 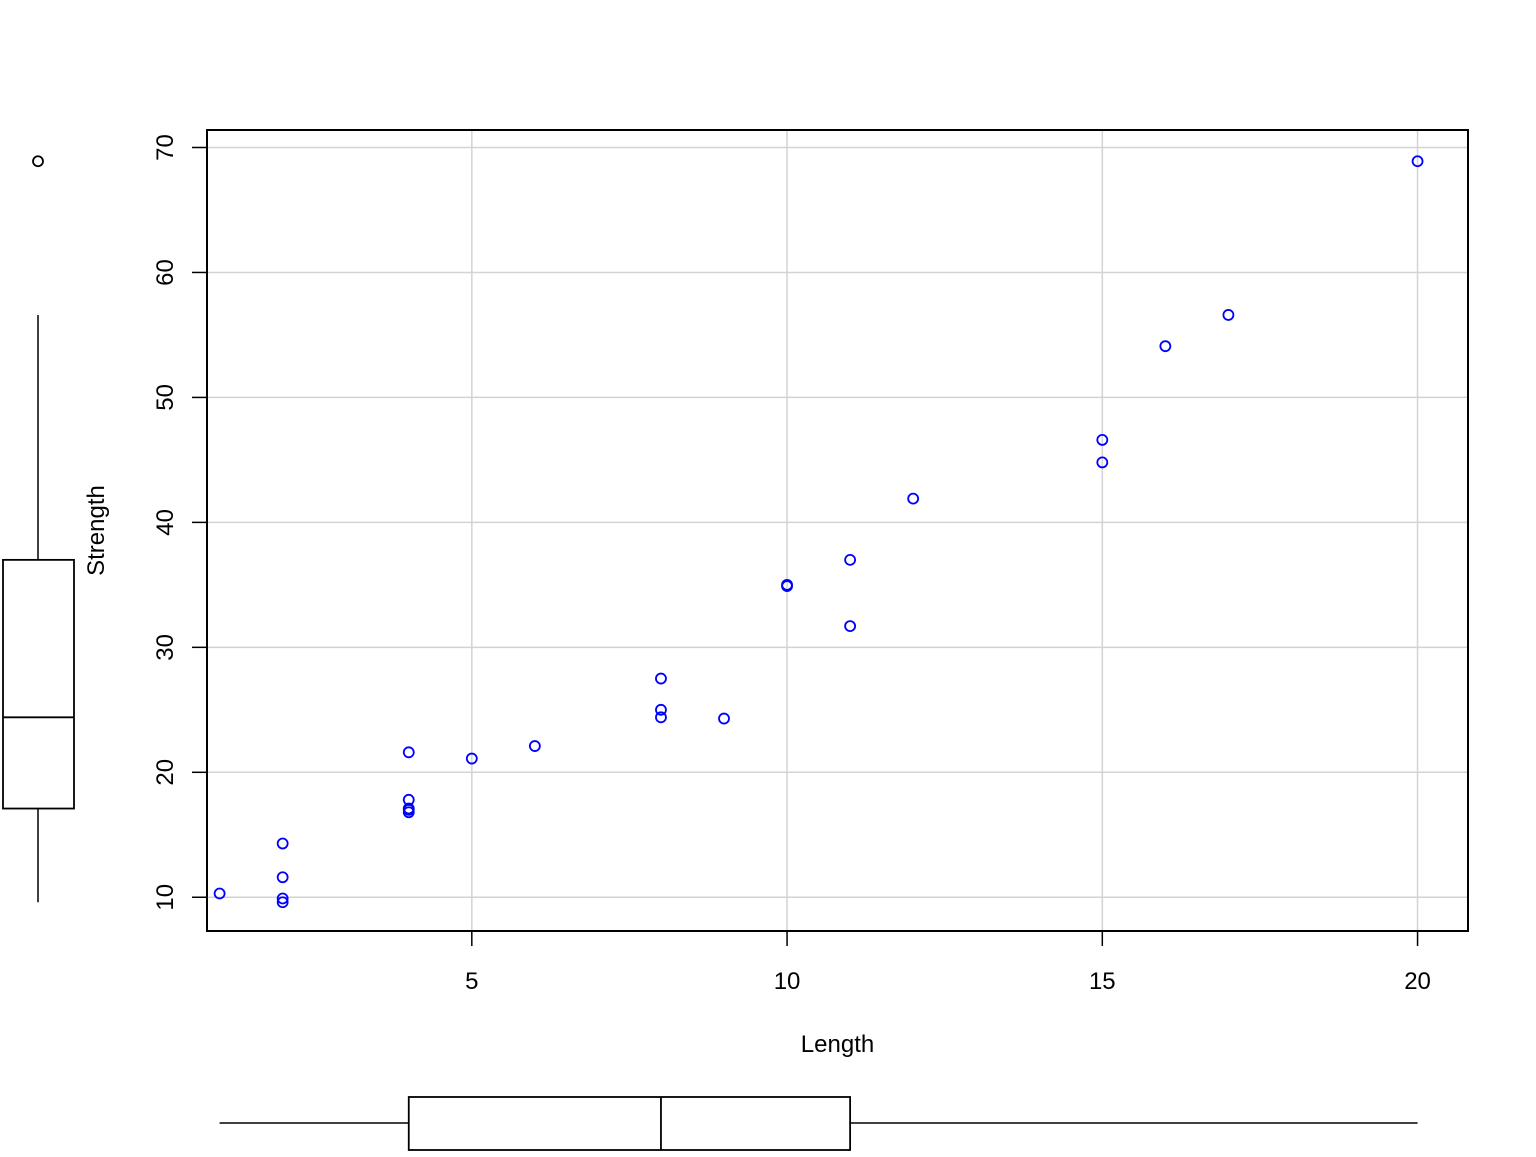 What do you see at coordinates (837, 1044) in the screenshot?
I see `x-axis-label: Length` at bounding box center [837, 1044].